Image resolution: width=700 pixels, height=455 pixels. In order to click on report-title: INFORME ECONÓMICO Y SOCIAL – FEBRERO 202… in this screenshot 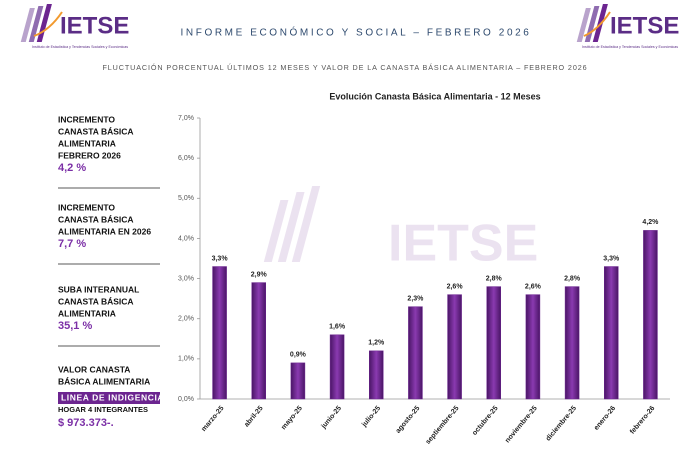, I will do `click(356, 32)`.